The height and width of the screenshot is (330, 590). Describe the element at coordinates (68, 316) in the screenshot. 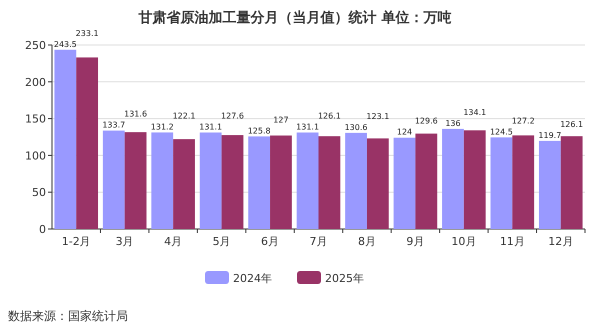

I see `annotation: 数据来源：国家统计局` at that location.